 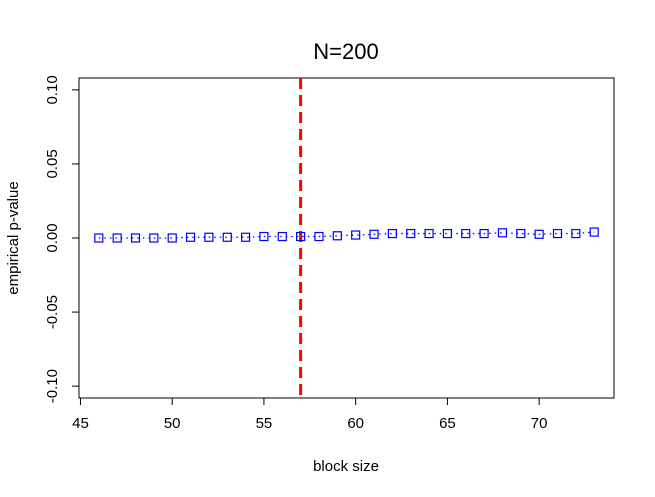 I want to click on x-tick-label: 50, so click(x=172, y=423).